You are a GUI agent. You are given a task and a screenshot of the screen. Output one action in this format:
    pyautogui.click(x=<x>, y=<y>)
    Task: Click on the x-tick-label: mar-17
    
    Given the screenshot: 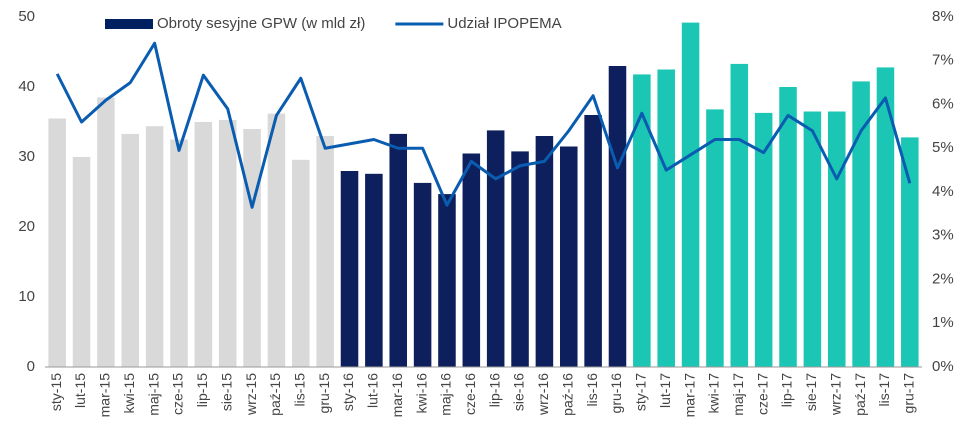 What is the action you would take?
    pyautogui.click(x=689, y=395)
    